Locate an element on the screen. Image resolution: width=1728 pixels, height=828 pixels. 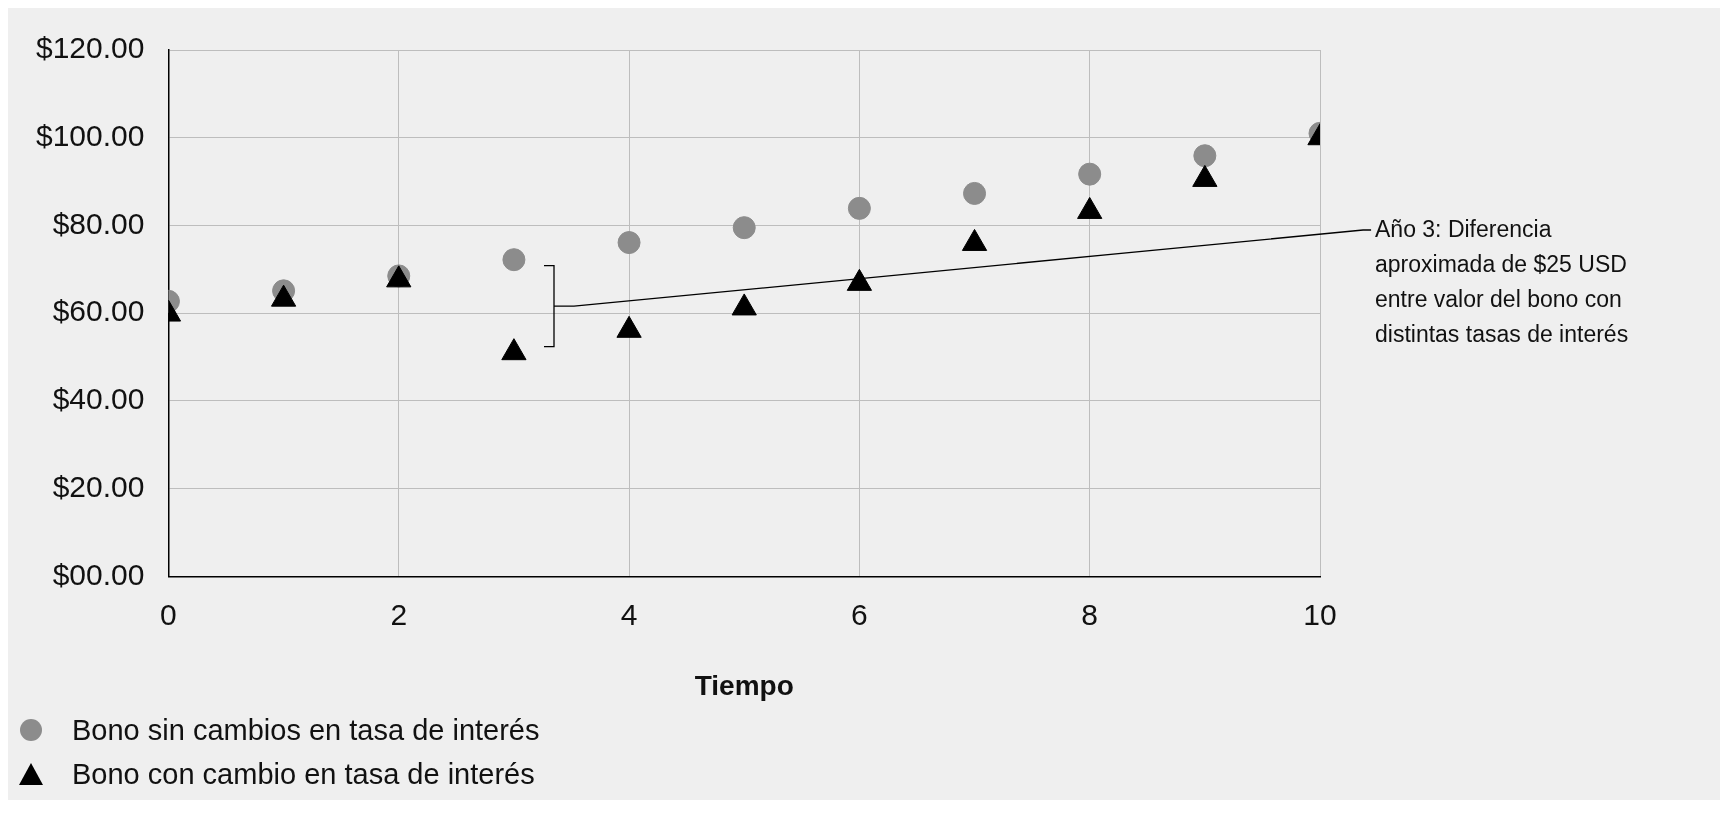
y-tick-label: $100.00 is located at coordinates (90, 135).